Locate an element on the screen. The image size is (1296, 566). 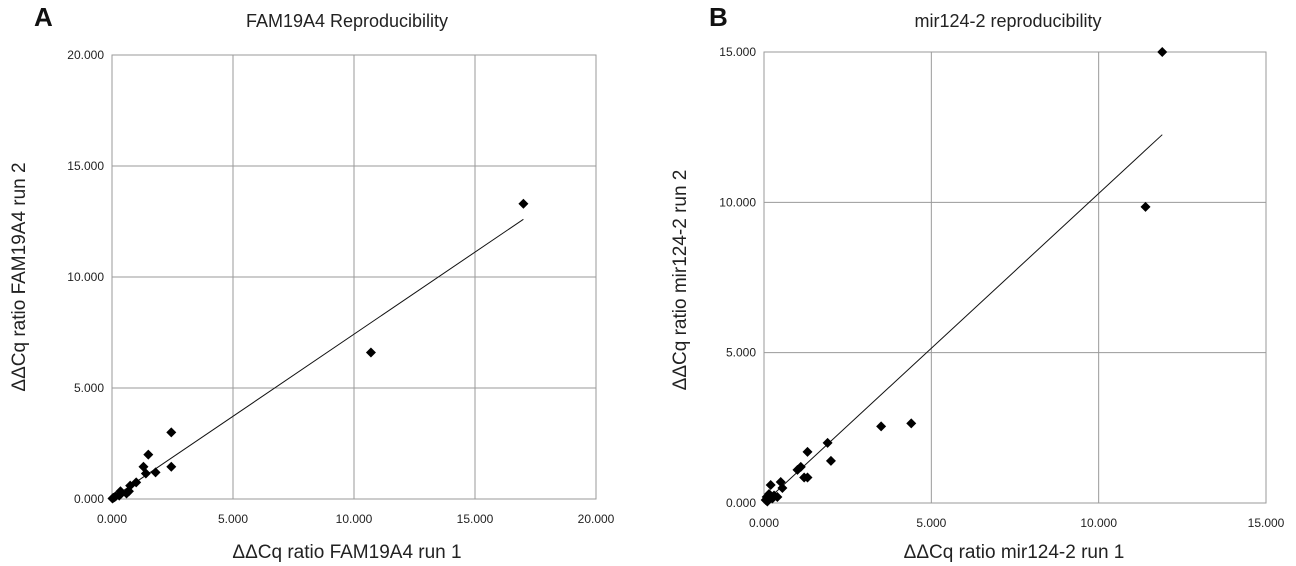
panel-a-y-tick-label: 20.000 is located at coordinates (85, 55).